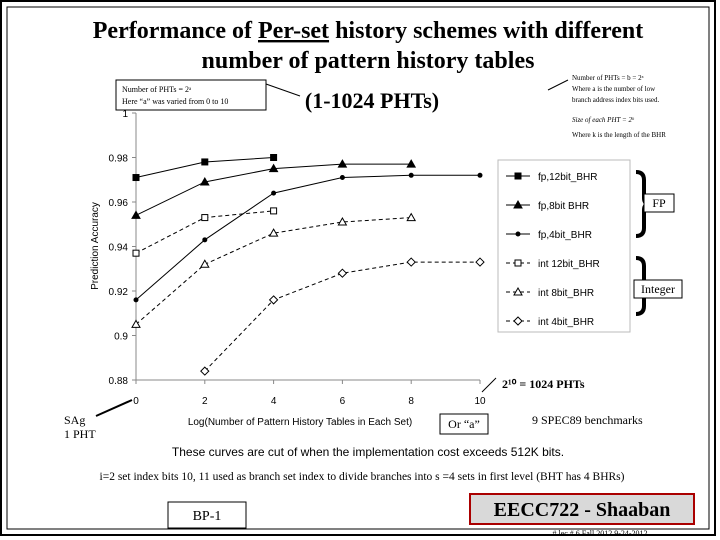 The width and height of the screenshot is (720, 540). What do you see at coordinates (614, 89) in the screenshot?
I see `note: Where a is the number of low` at bounding box center [614, 89].